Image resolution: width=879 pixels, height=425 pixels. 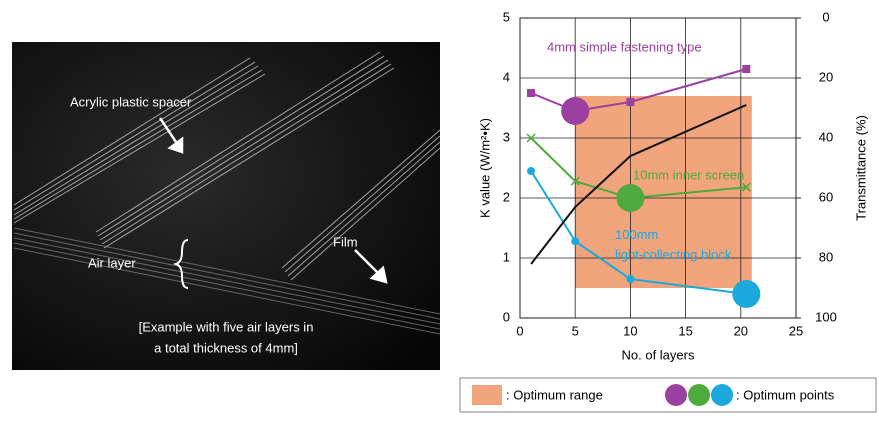 I want to click on photo-label: Air layer, so click(x=112, y=262).